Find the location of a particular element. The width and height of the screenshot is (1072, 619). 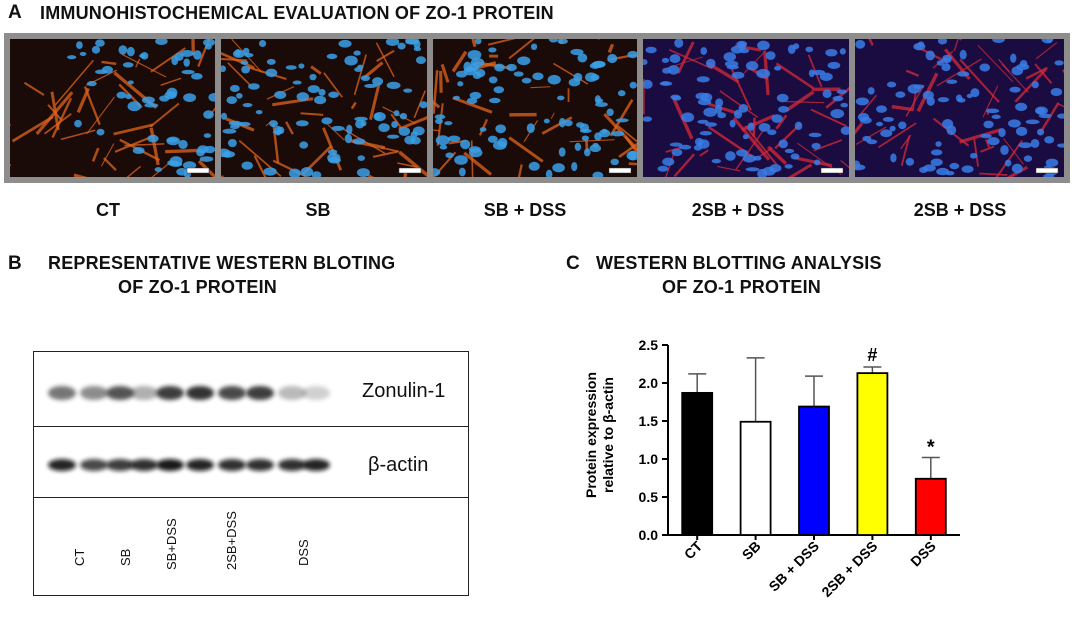

x-tick-label: 2SB + DSS is located at coordinates (849, 569).